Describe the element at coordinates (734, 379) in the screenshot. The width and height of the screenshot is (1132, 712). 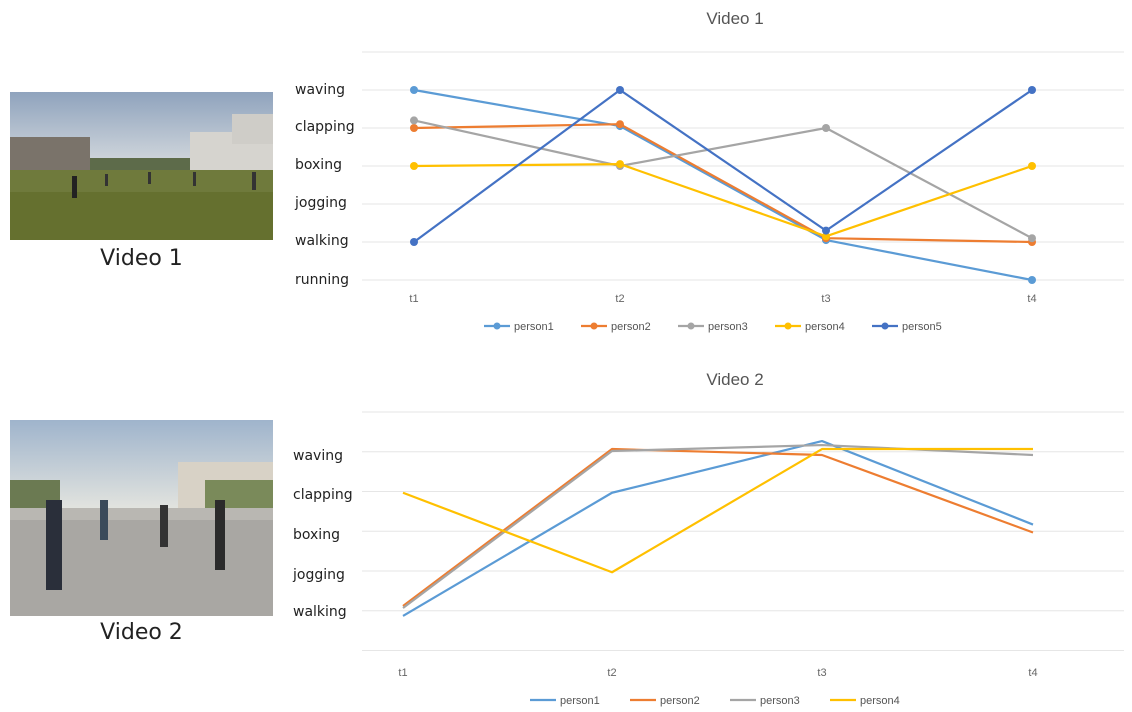
I see `chart-title: Video 2` at that location.